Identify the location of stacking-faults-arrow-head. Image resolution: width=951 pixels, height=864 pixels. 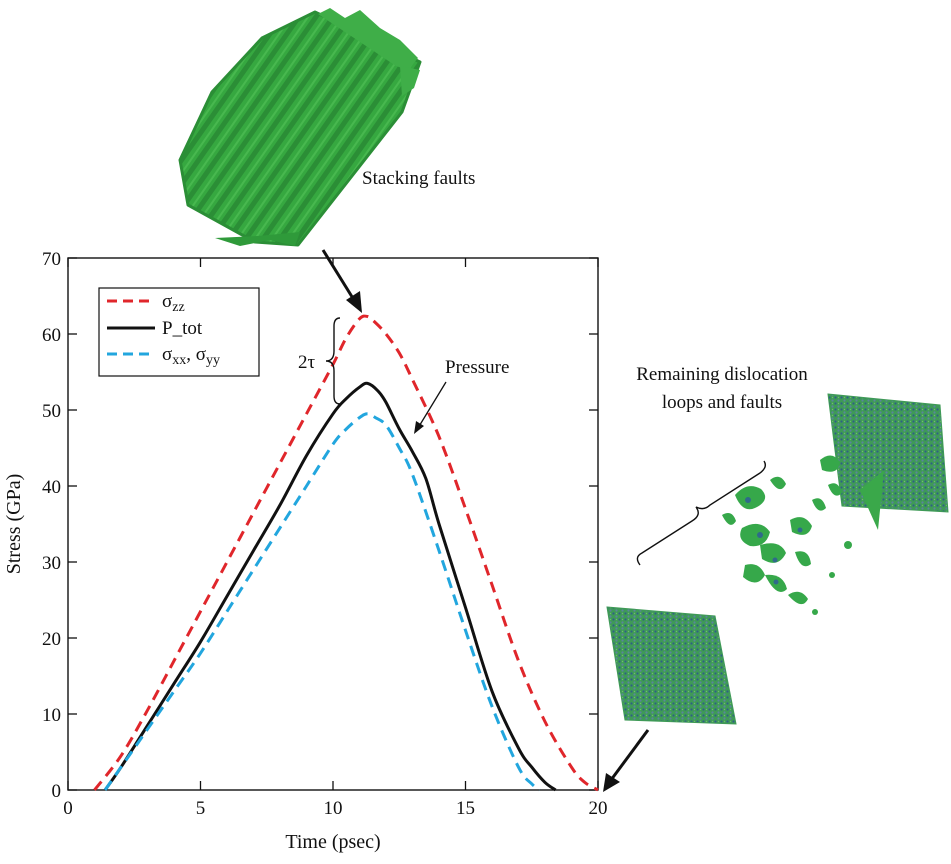
(354, 302).